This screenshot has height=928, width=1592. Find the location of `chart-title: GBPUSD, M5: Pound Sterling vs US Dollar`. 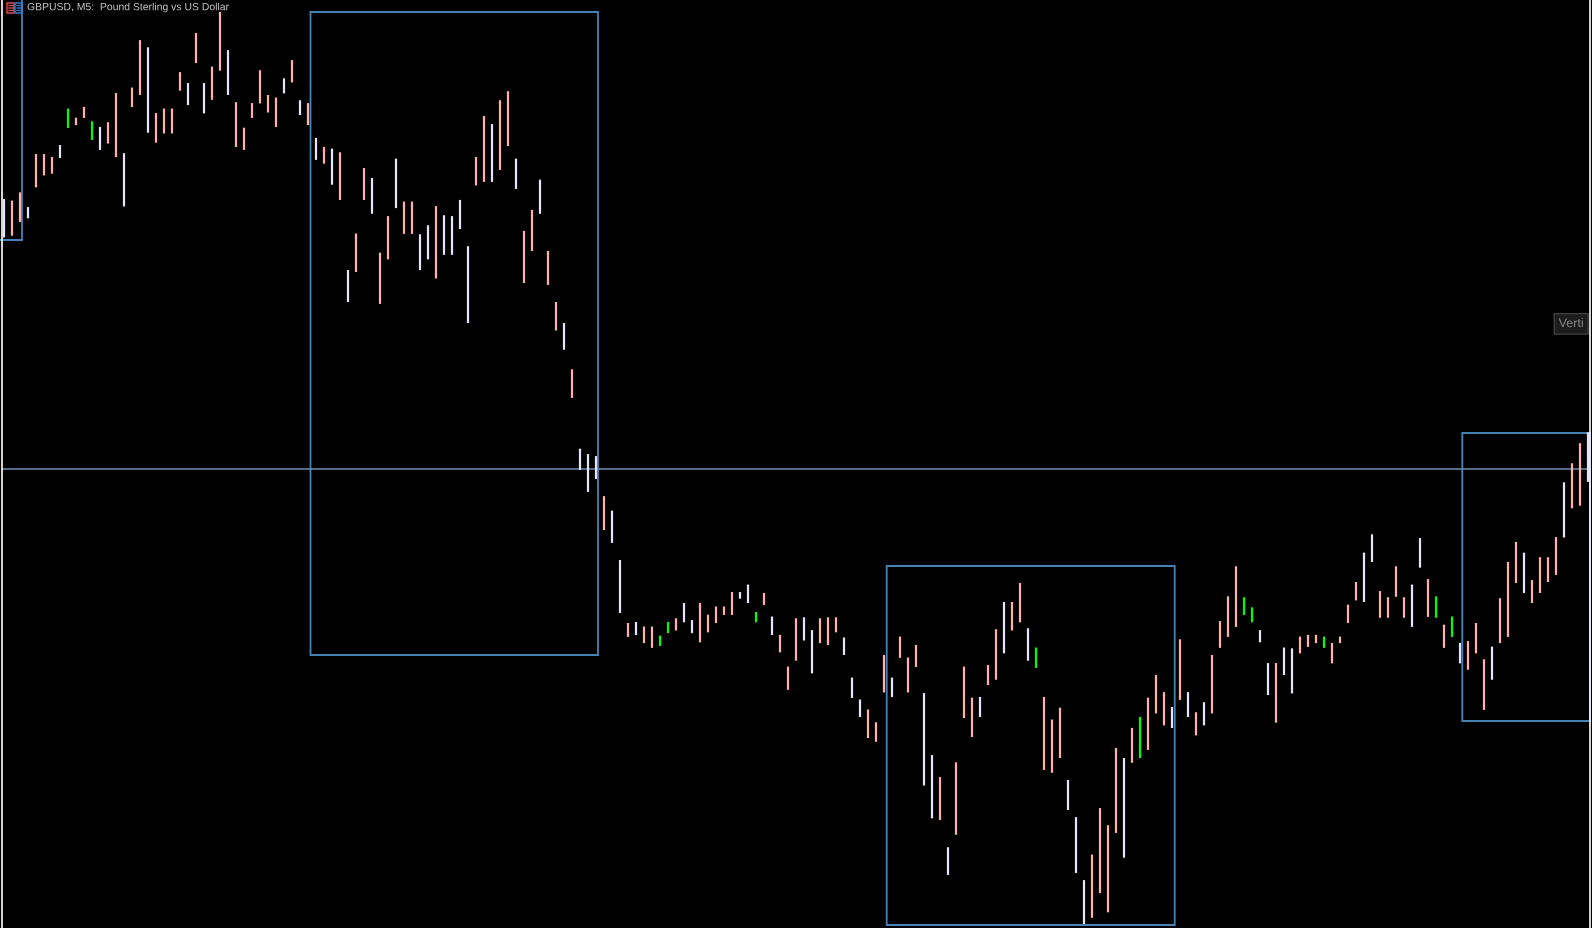

chart-title: GBPUSD, M5: Pound Sterling vs US Dollar is located at coordinates (128, 7).